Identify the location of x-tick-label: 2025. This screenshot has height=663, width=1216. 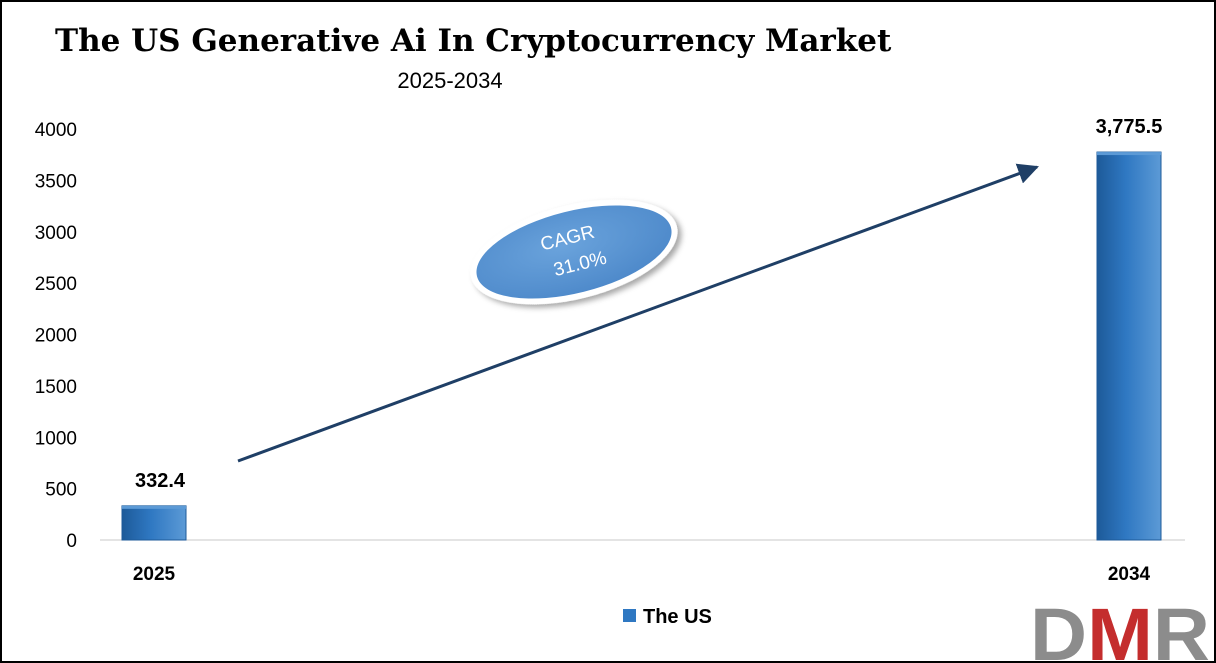
(154, 574).